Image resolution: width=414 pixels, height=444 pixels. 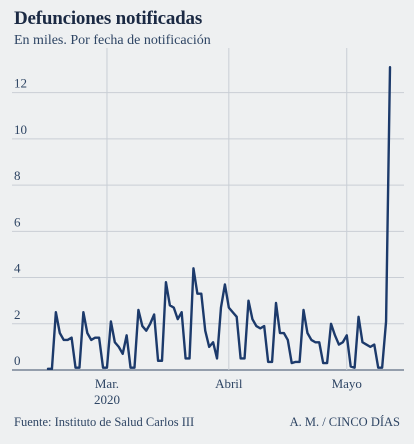 I want to click on chart-subtitle: En miles. Por fecha de notificación, so click(x=112, y=40).